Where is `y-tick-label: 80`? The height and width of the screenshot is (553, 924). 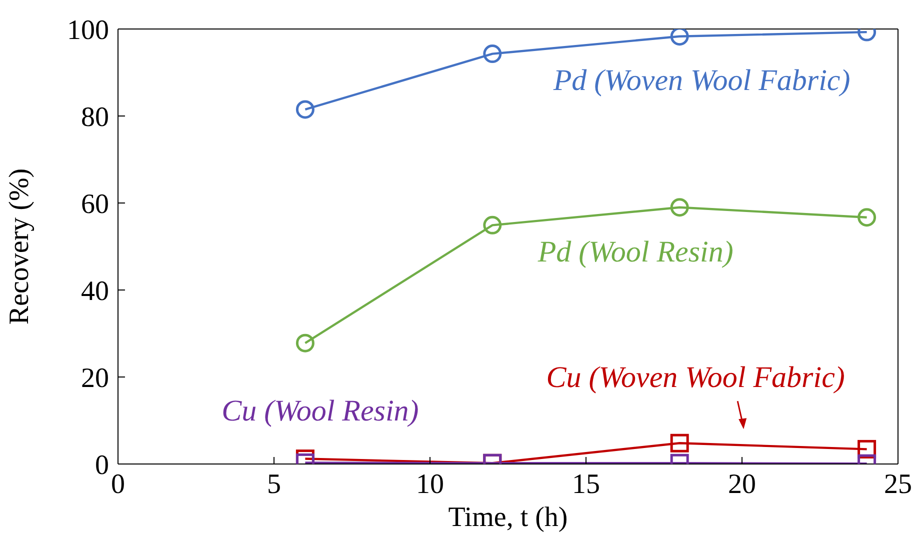
y-tick-label: 80 is located at coordinates (95, 117).